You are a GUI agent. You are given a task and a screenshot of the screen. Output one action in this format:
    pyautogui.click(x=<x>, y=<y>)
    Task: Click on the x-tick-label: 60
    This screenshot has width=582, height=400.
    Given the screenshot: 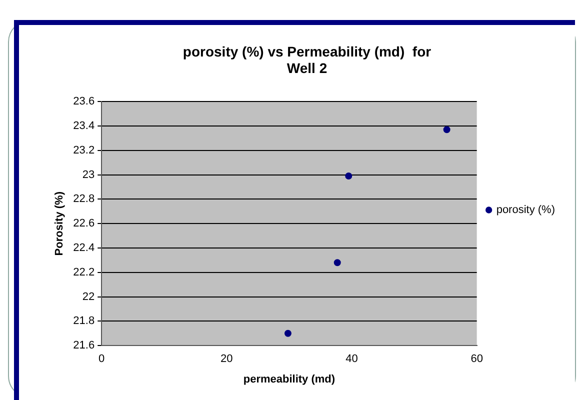 What is the action you would take?
    pyautogui.click(x=476, y=359)
    